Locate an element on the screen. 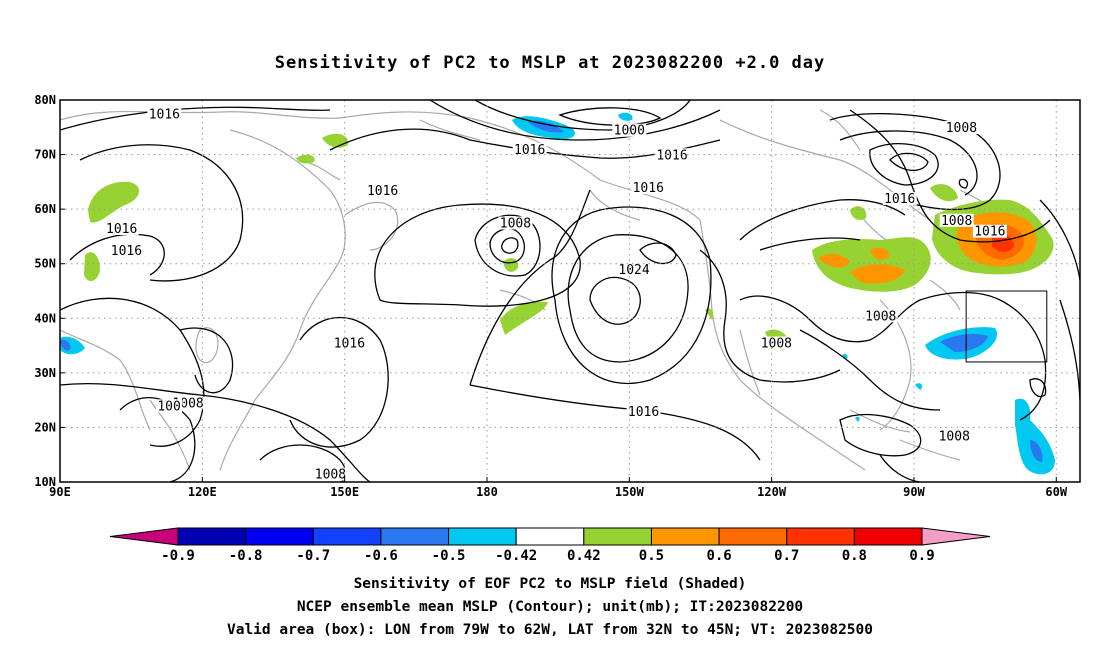 This screenshot has height=650, width=1100. colorbar-tick-label: -0.42 is located at coordinates (516, 556).